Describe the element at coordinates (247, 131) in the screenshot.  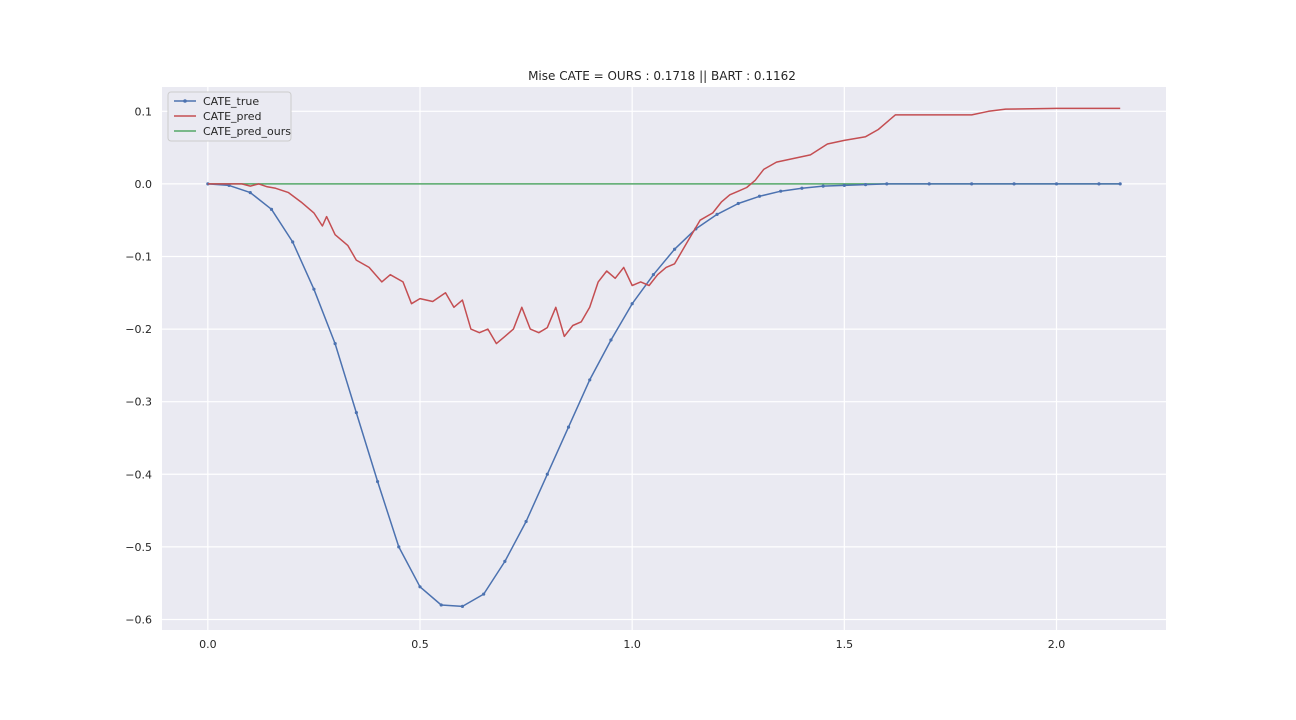
I see `legend-label: CATE_pred_ours` at that location.